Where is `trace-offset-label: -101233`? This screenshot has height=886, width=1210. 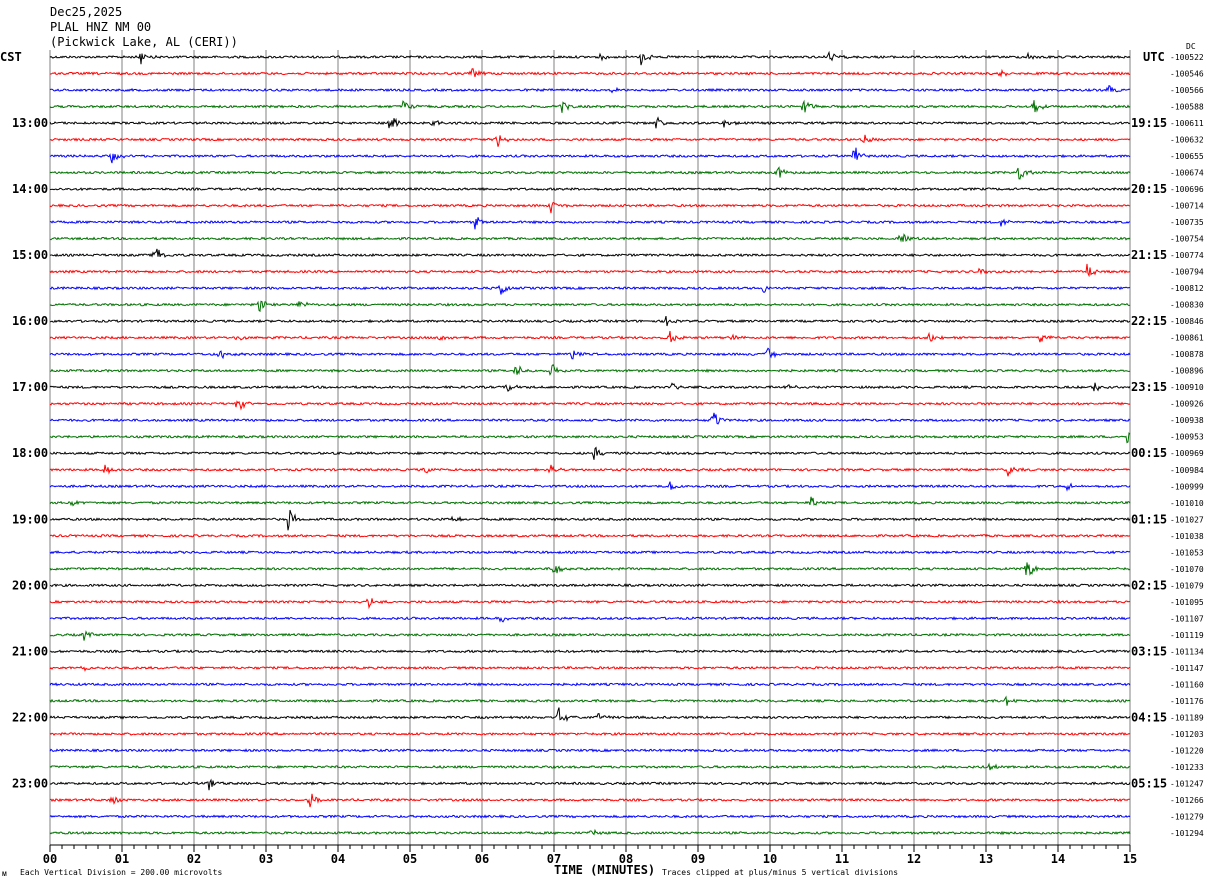
trace-offset-label: -101233 is located at coordinates (1187, 767).